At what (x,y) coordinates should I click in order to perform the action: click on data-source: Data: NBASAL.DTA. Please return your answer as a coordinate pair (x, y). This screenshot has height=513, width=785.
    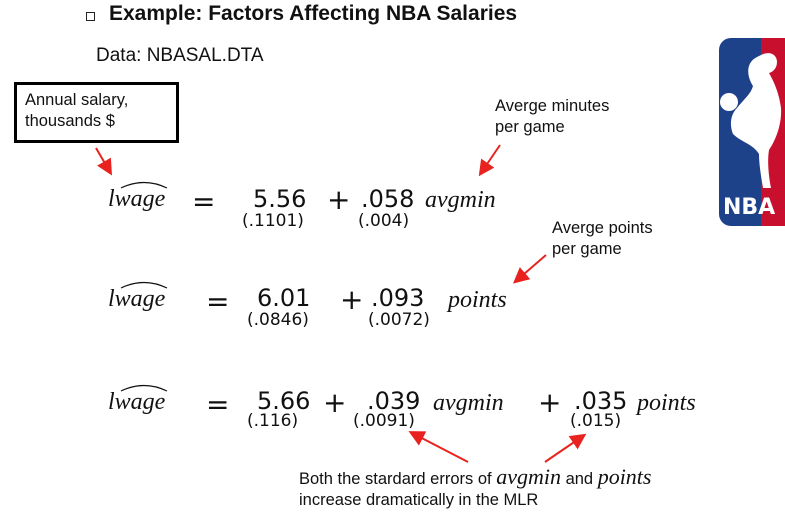
    Looking at the image, I should click on (180, 55).